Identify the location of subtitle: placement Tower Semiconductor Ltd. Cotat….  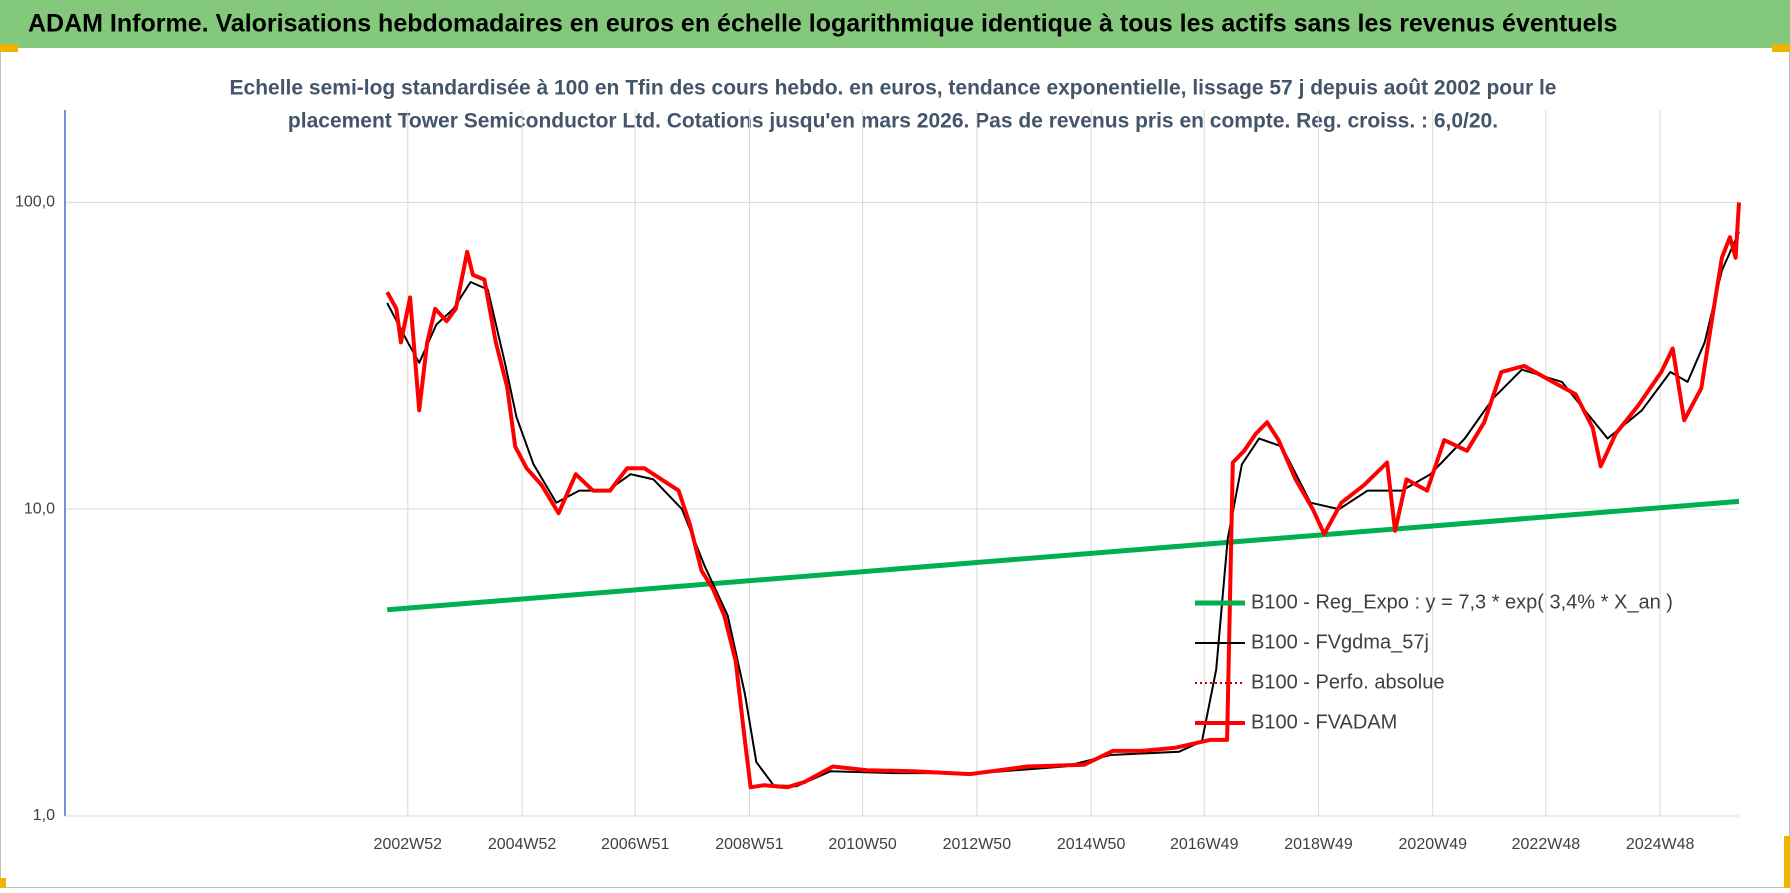
(893, 121).